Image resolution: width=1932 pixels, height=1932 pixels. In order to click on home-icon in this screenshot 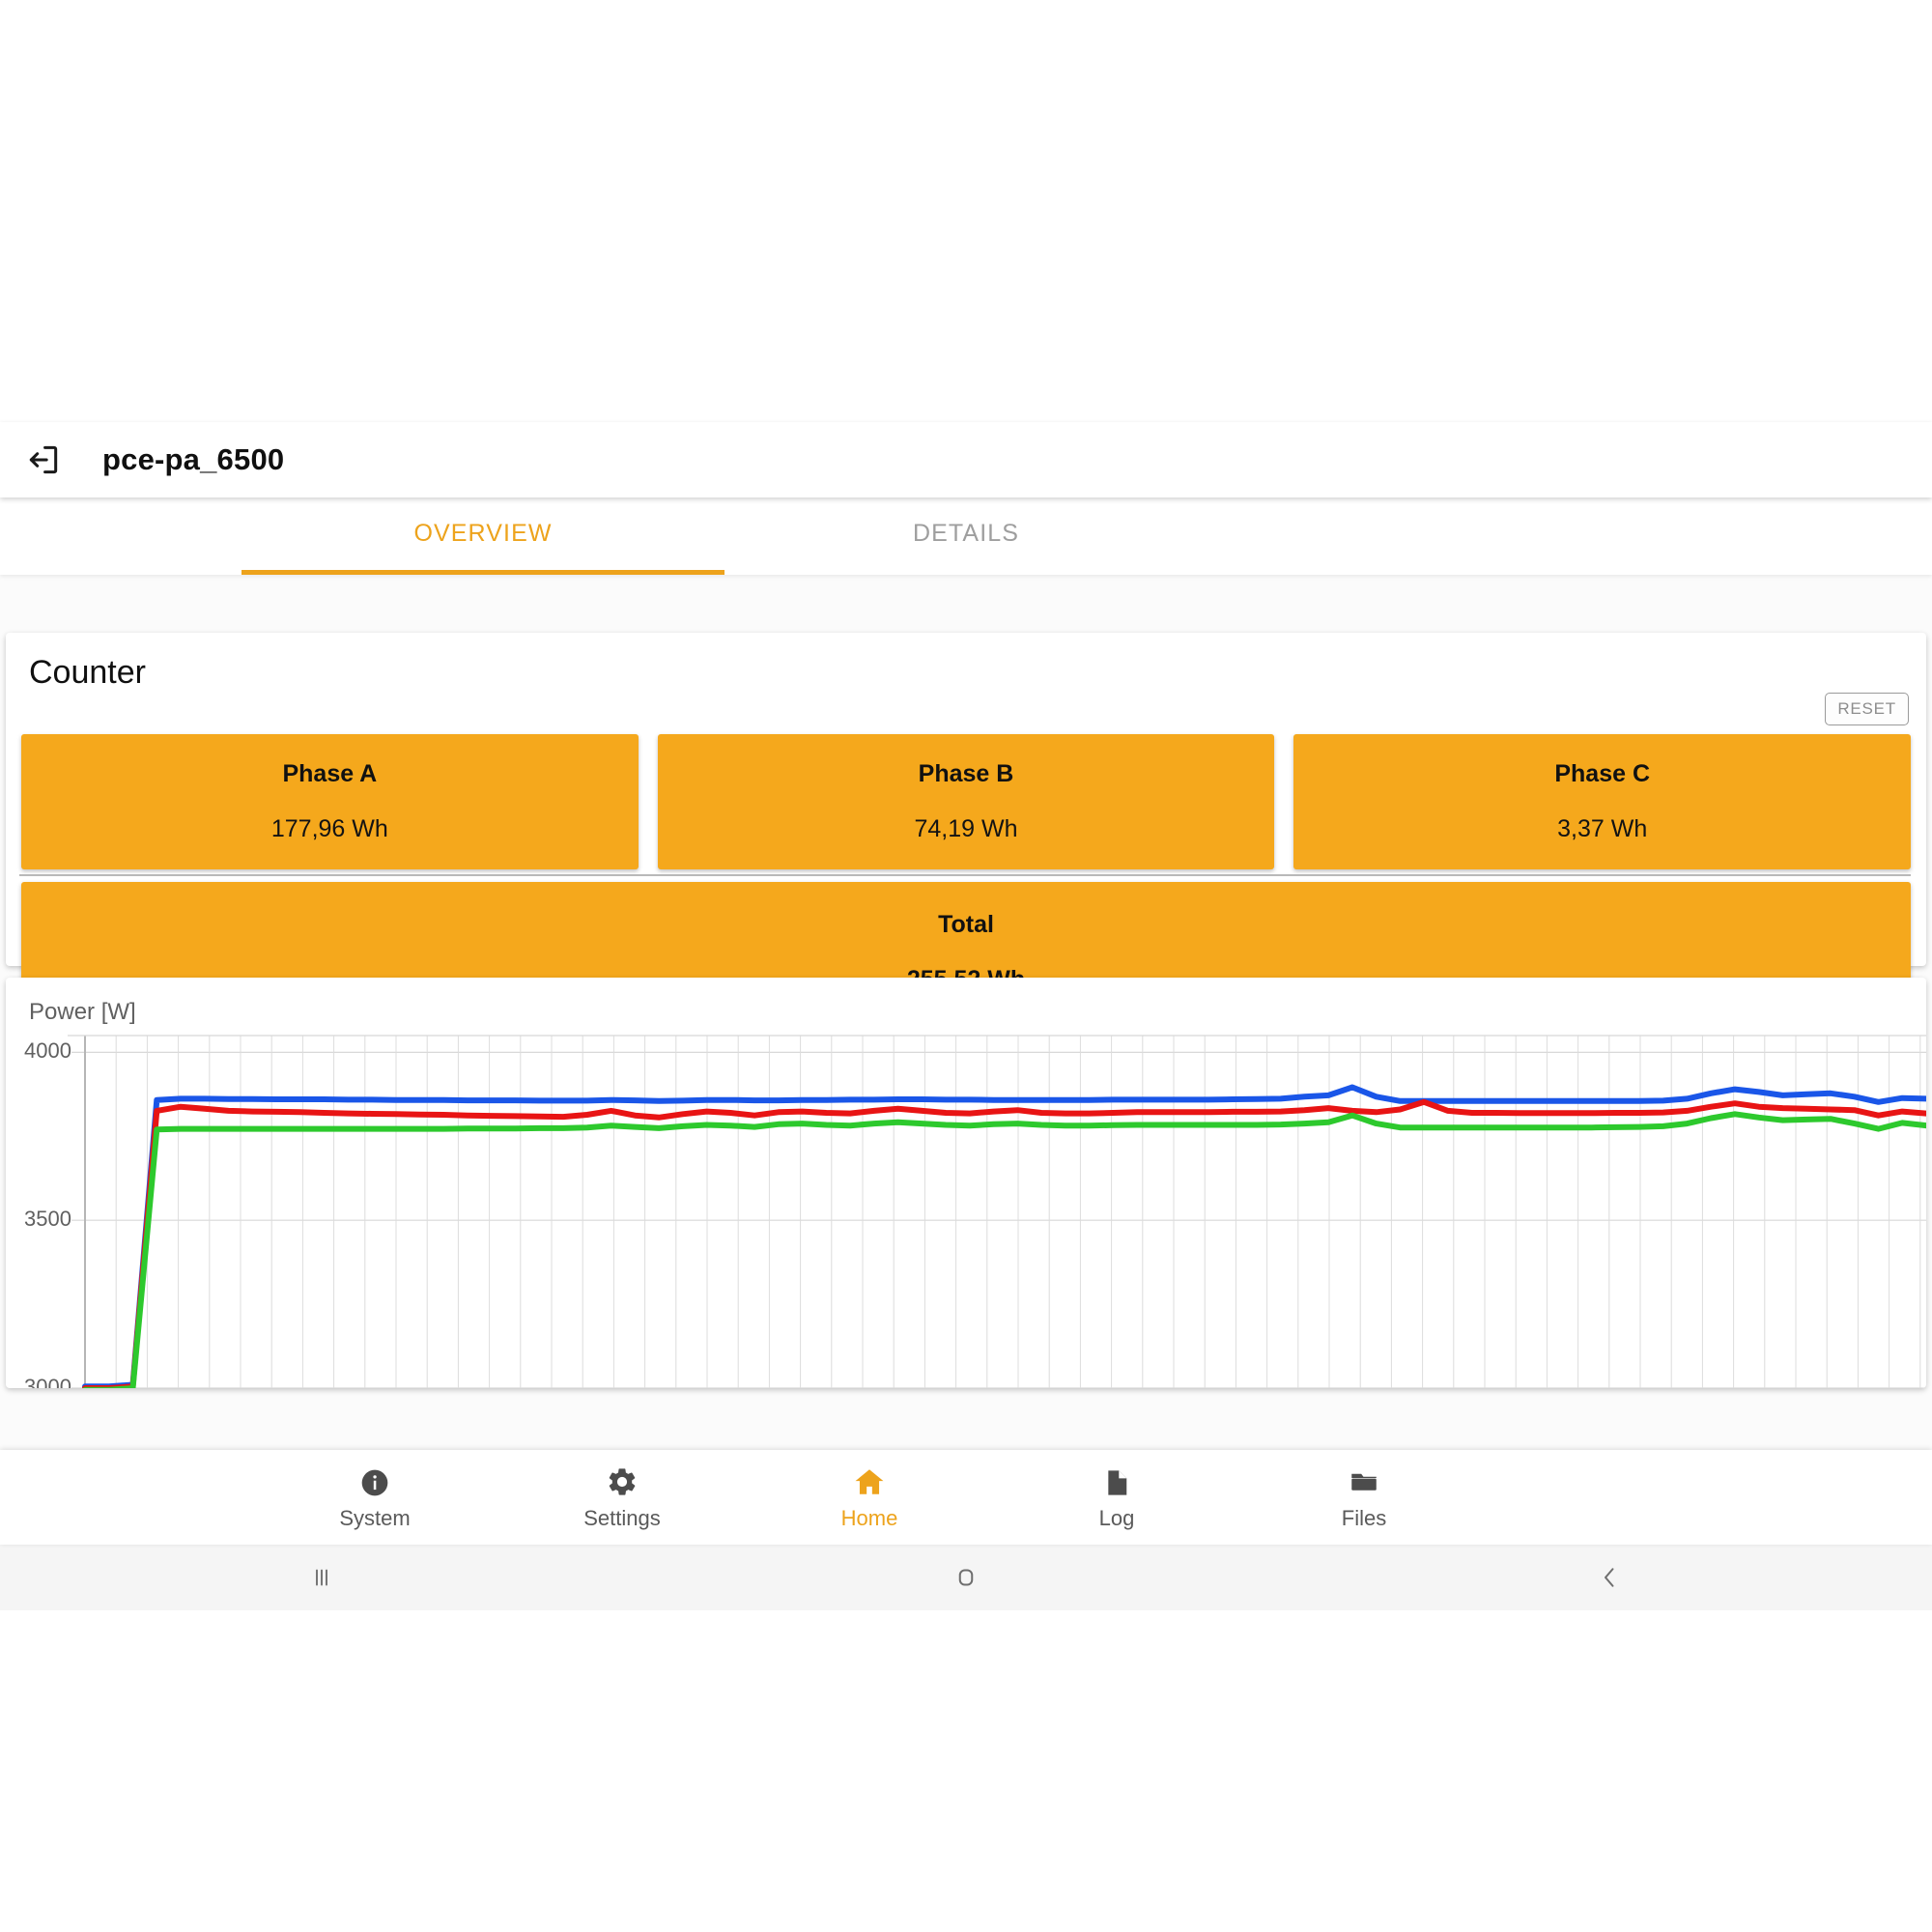, I will do `click(869, 1480)`.